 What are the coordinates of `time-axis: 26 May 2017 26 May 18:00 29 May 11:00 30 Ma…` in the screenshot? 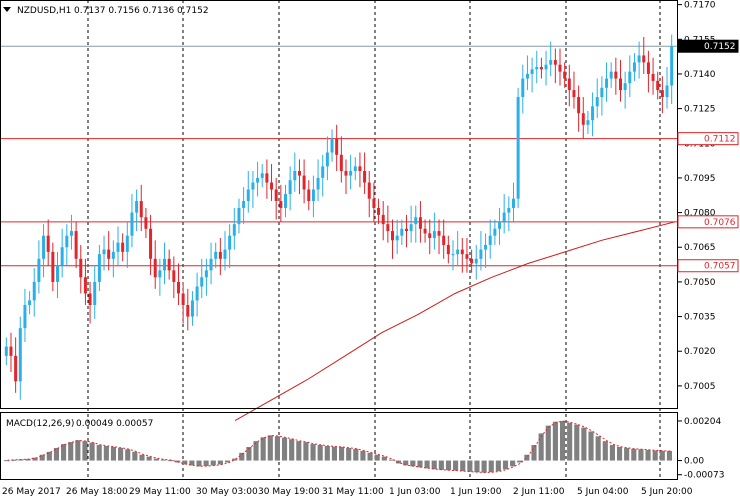 It's located at (347, 492).